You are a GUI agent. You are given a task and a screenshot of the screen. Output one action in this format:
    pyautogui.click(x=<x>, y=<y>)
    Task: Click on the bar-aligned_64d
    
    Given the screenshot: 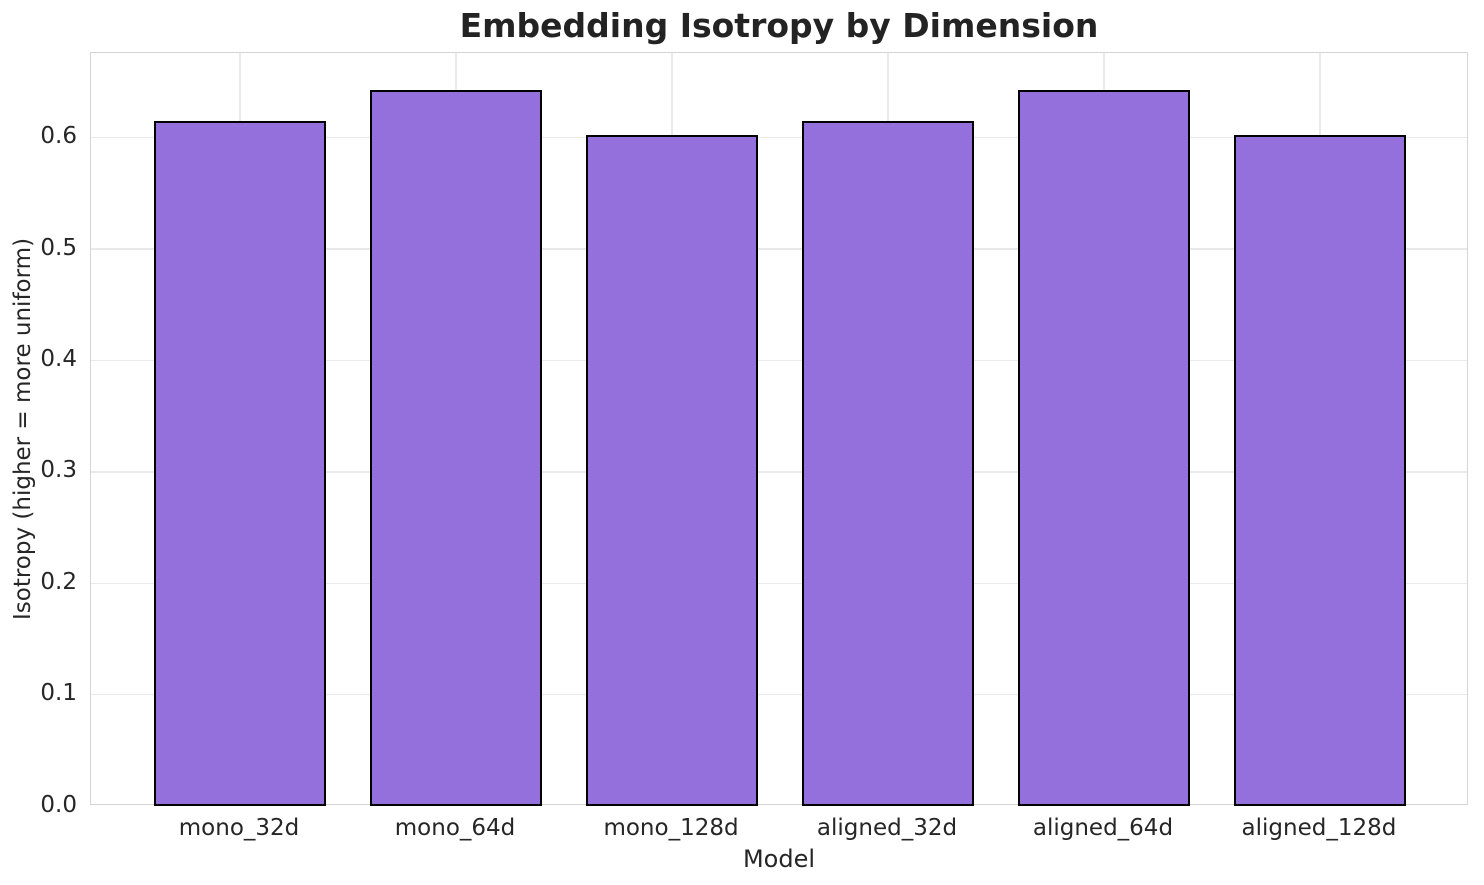 What is the action you would take?
    pyautogui.click(x=1104, y=447)
    